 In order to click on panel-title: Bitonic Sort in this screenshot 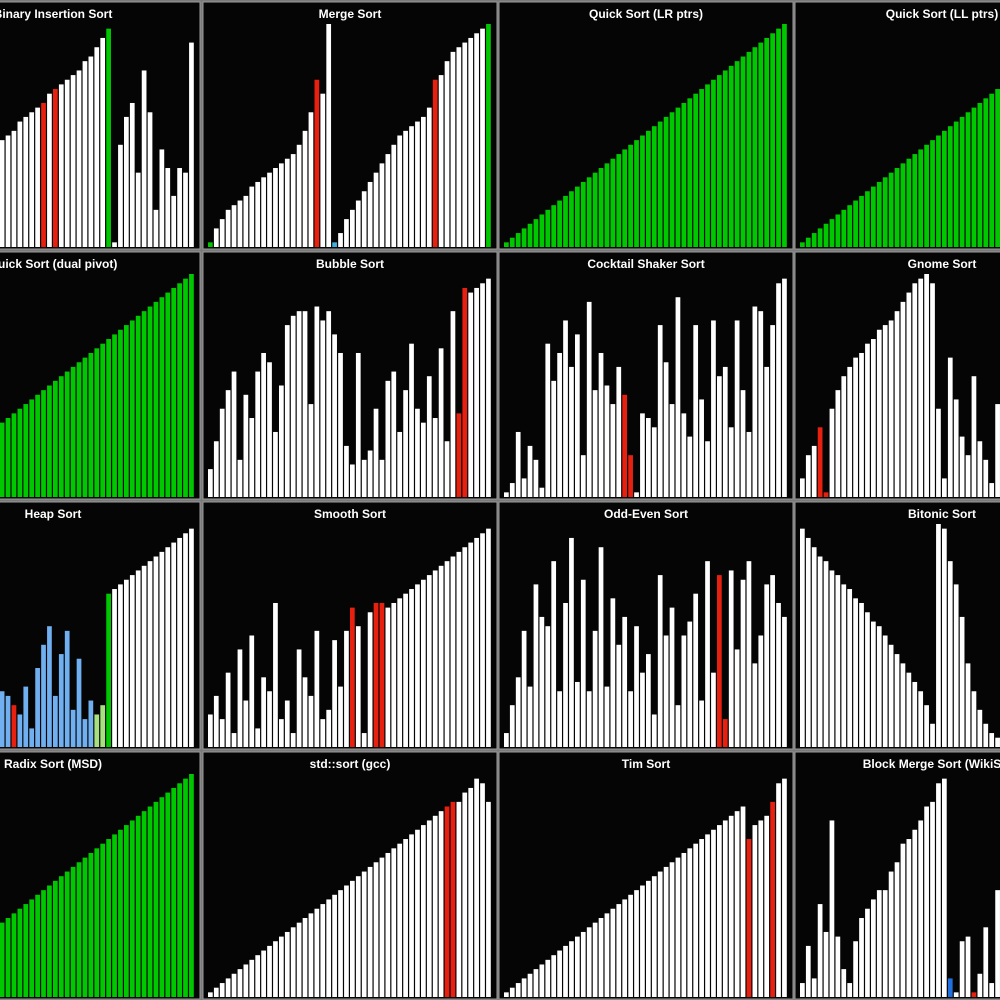, I will do `click(942, 514)`.